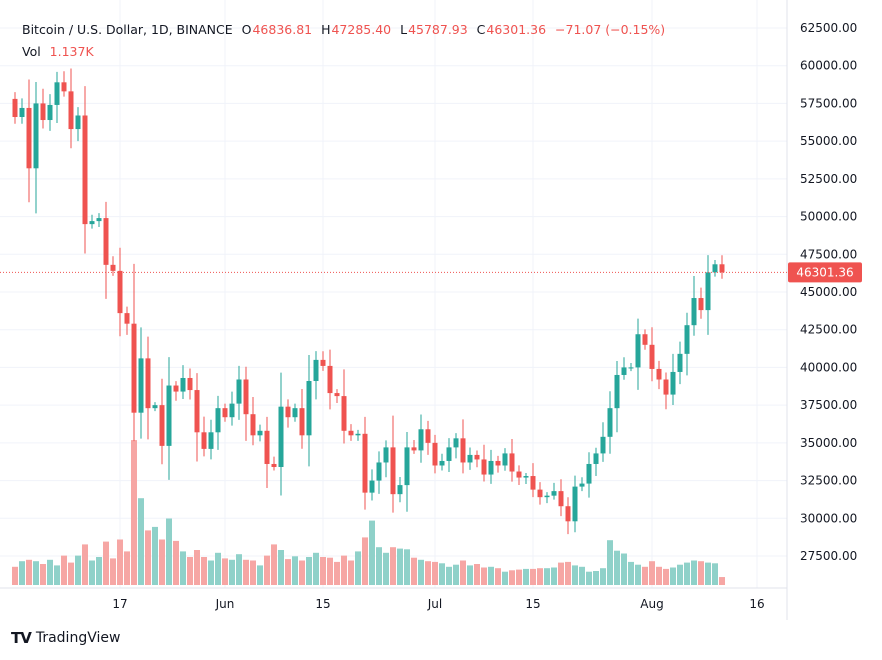  I want to click on close-value: 46301.36, so click(516, 29).